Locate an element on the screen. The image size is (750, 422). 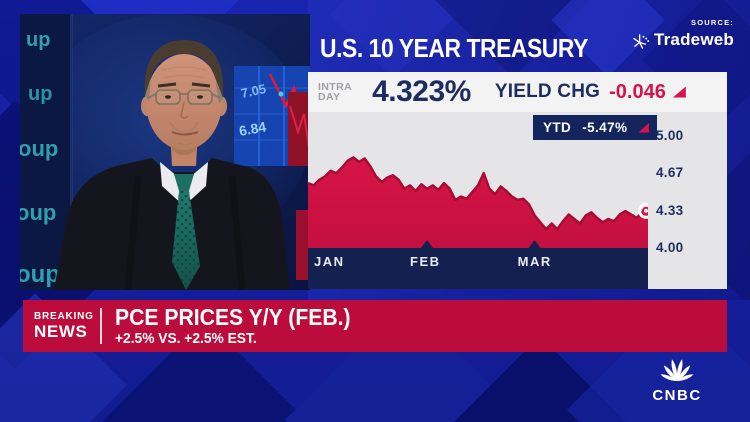
month-tick-notches is located at coordinates (481, 244).